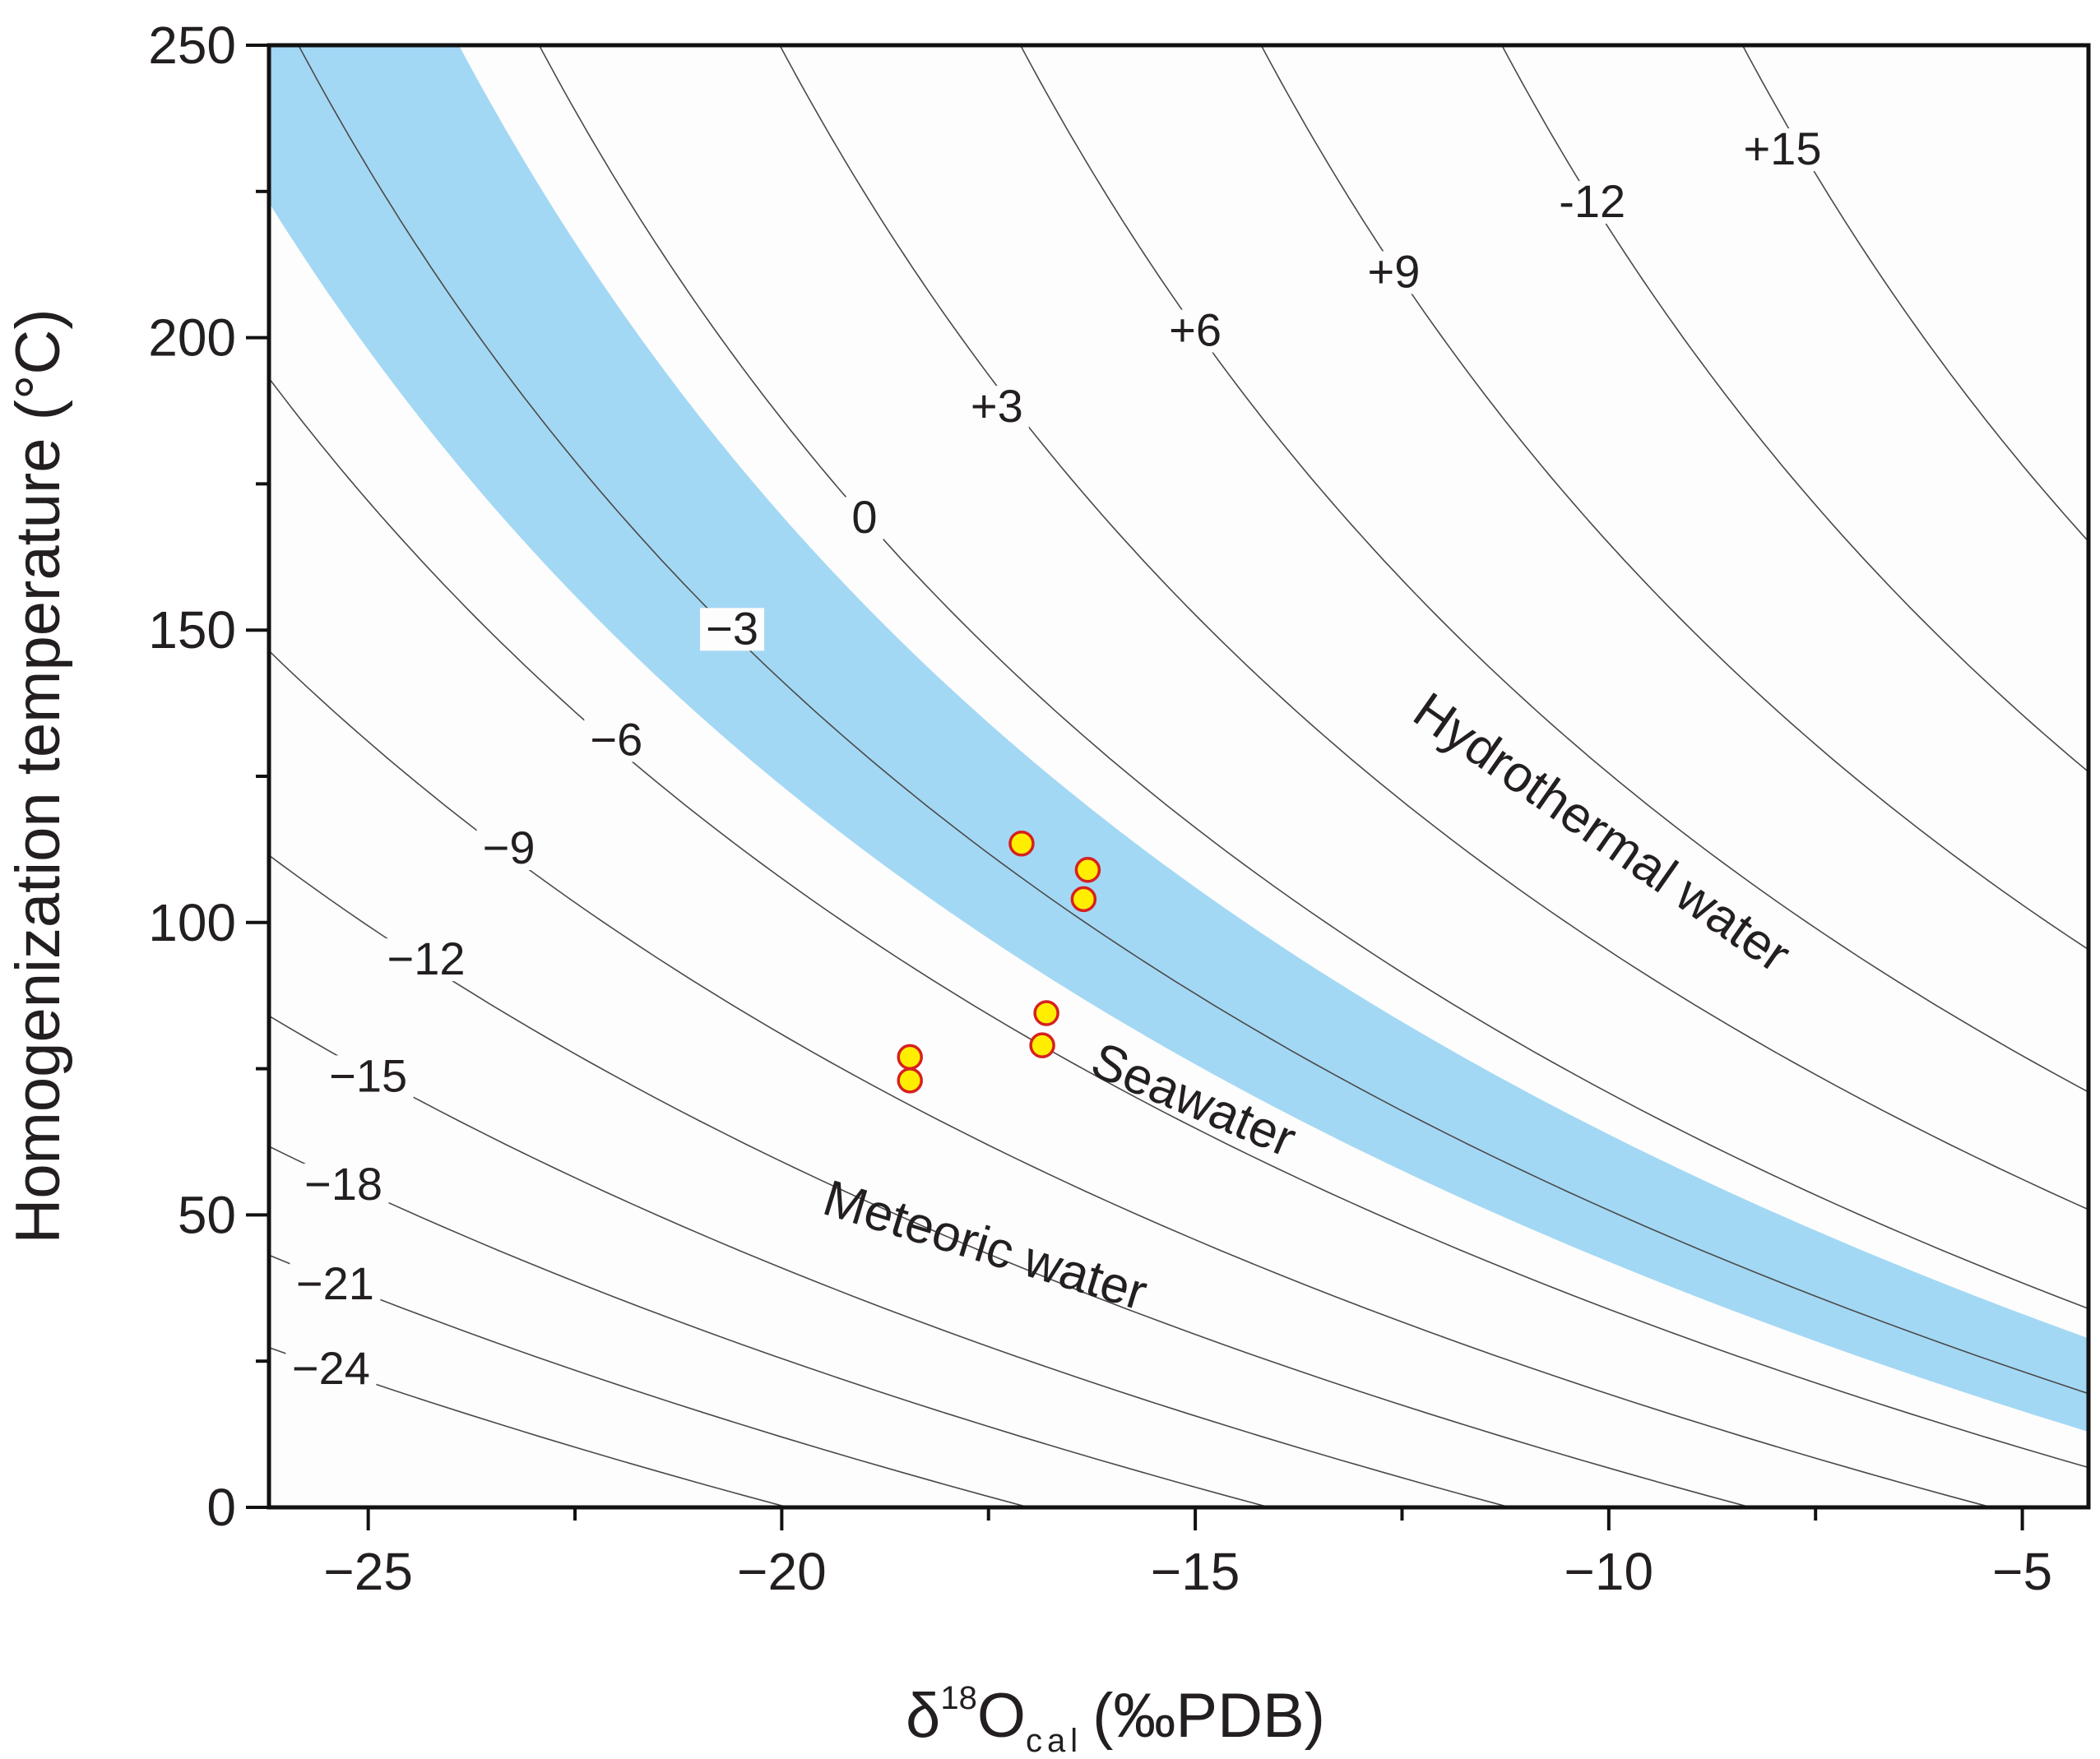 Image resolution: width=2100 pixels, height=1759 pixels. I want to click on isoline-label: −21, so click(335, 1283).